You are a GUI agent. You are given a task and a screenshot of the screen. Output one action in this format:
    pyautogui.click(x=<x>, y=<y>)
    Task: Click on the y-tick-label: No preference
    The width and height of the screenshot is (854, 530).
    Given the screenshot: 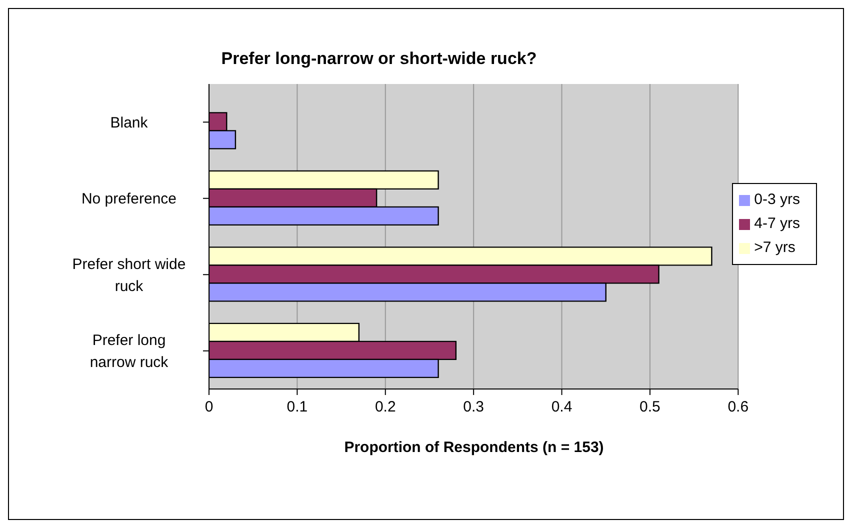 What is the action you would take?
    pyautogui.click(x=129, y=199)
    